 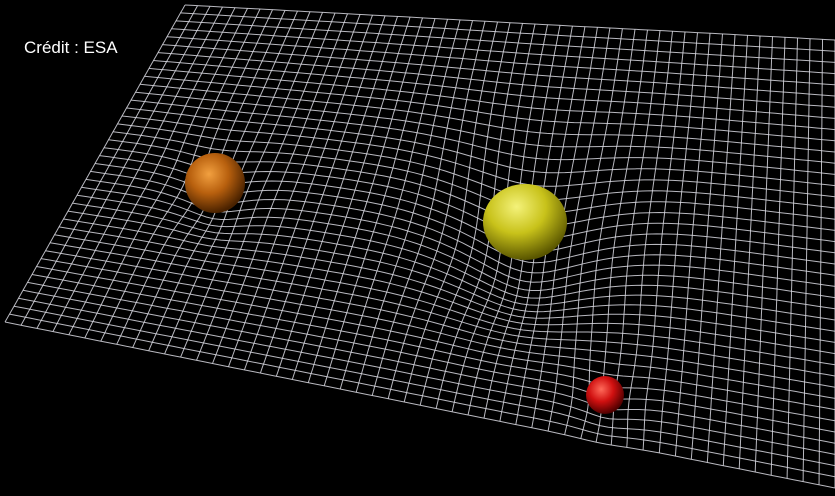 What do you see at coordinates (215, 183) in the screenshot?
I see `orange-sphere` at bounding box center [215, 183].